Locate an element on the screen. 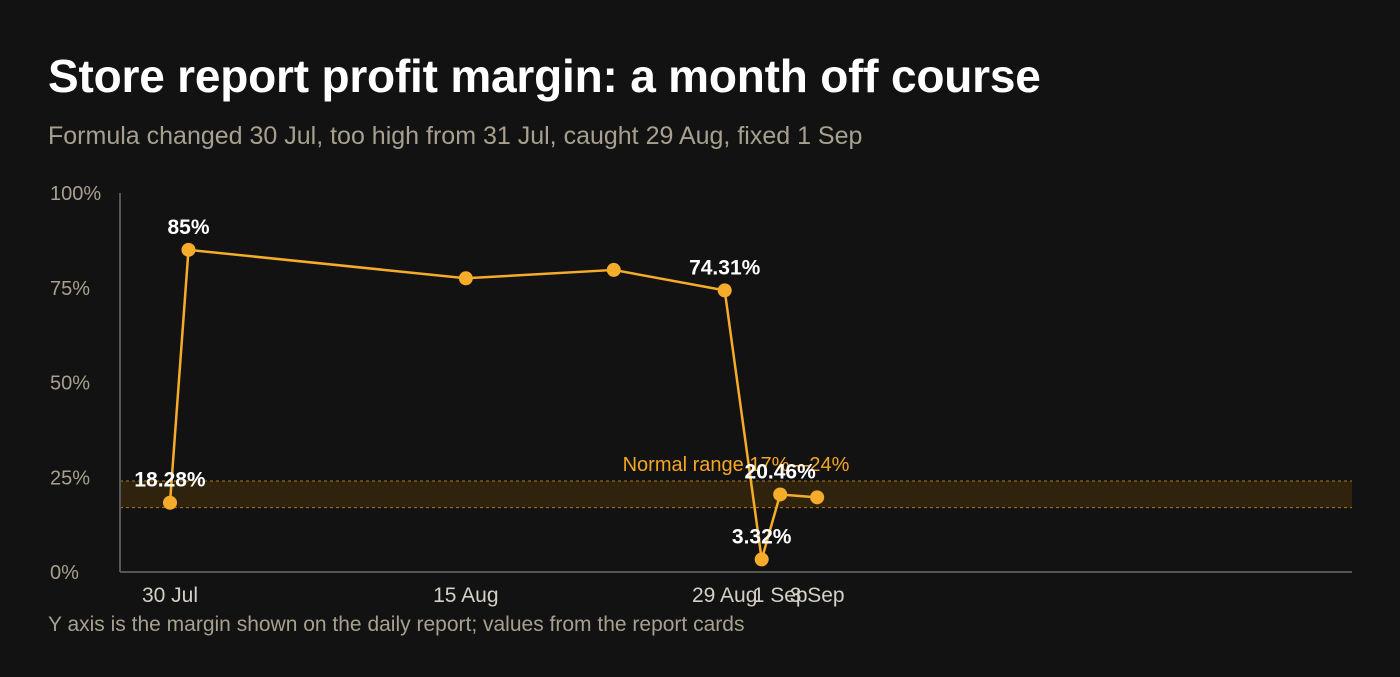  data-label: 85% is located at coordinates (188, 227).